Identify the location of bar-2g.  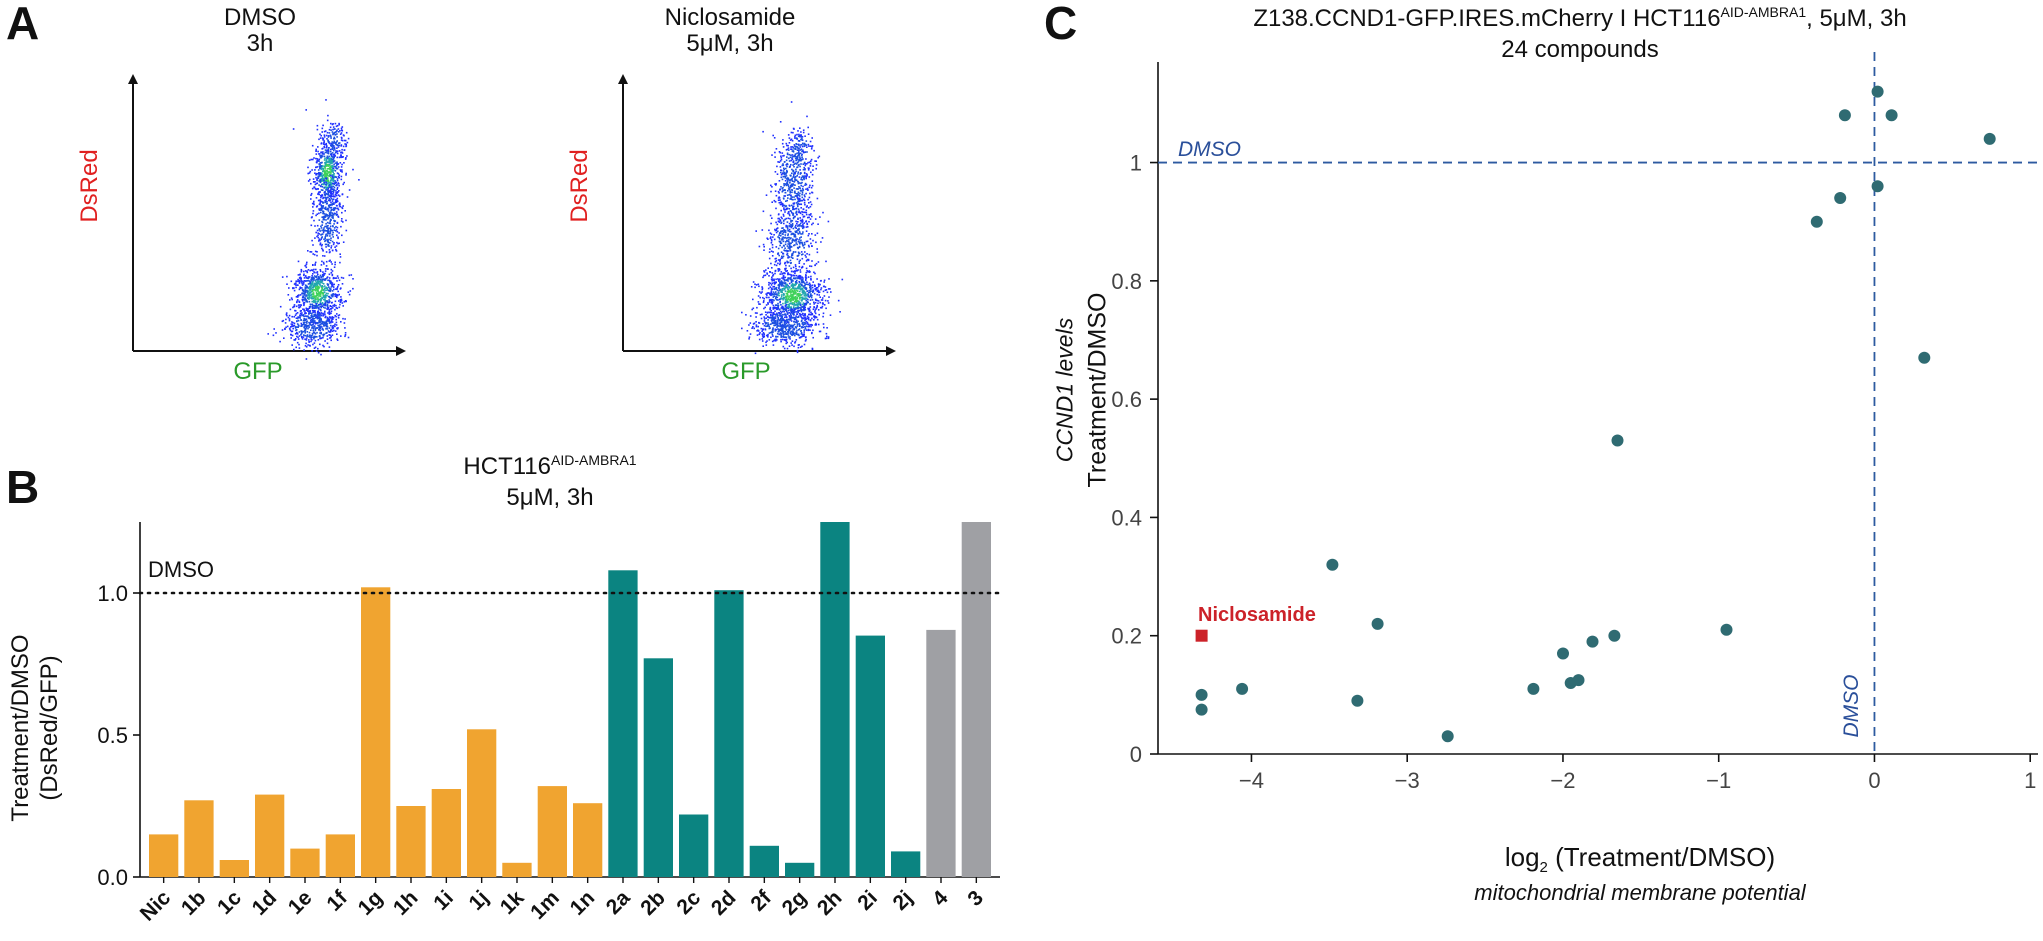
(800, 869).